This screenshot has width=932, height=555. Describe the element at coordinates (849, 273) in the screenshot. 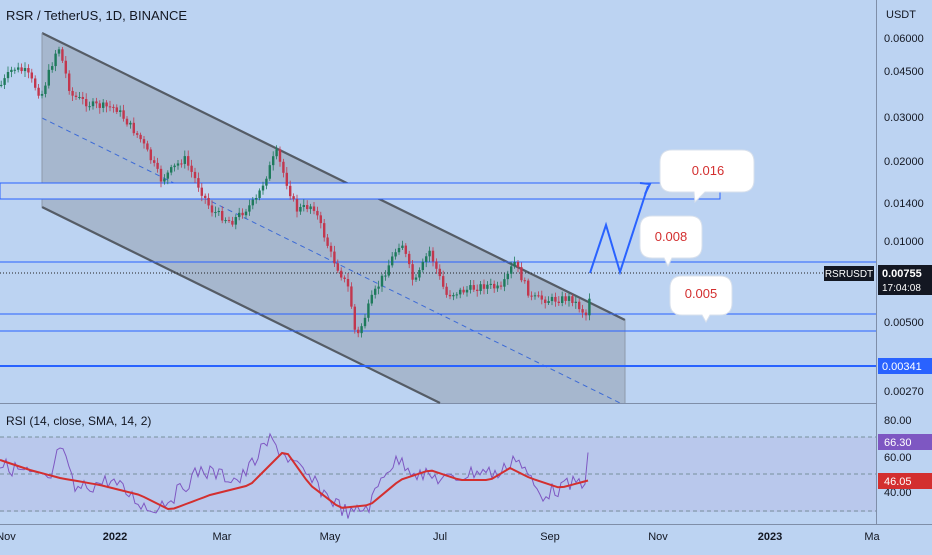

I see `symbol-badge` at that location.